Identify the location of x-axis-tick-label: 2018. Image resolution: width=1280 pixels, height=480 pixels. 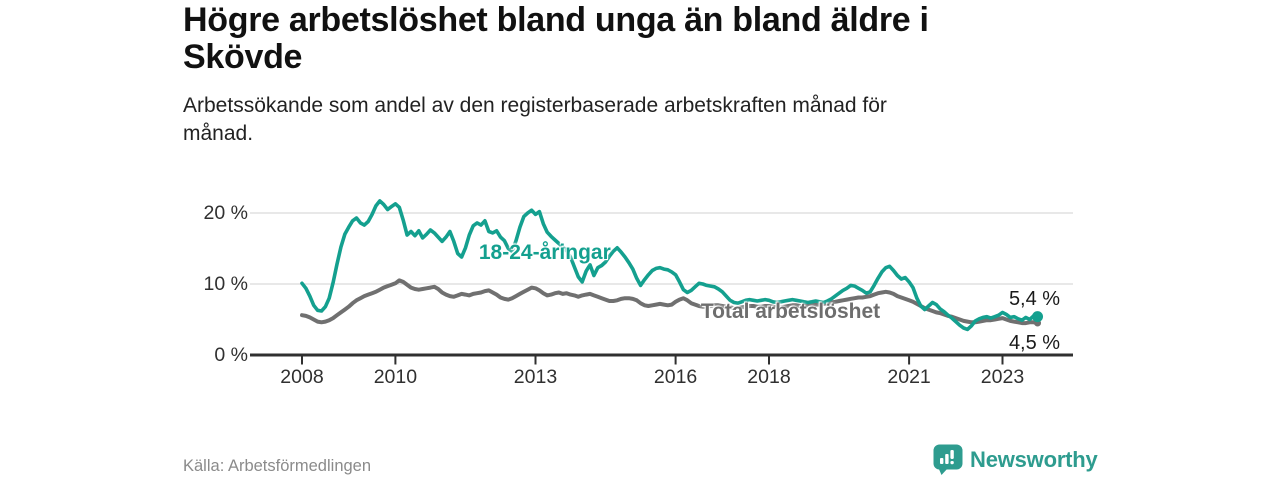
(769, 377).